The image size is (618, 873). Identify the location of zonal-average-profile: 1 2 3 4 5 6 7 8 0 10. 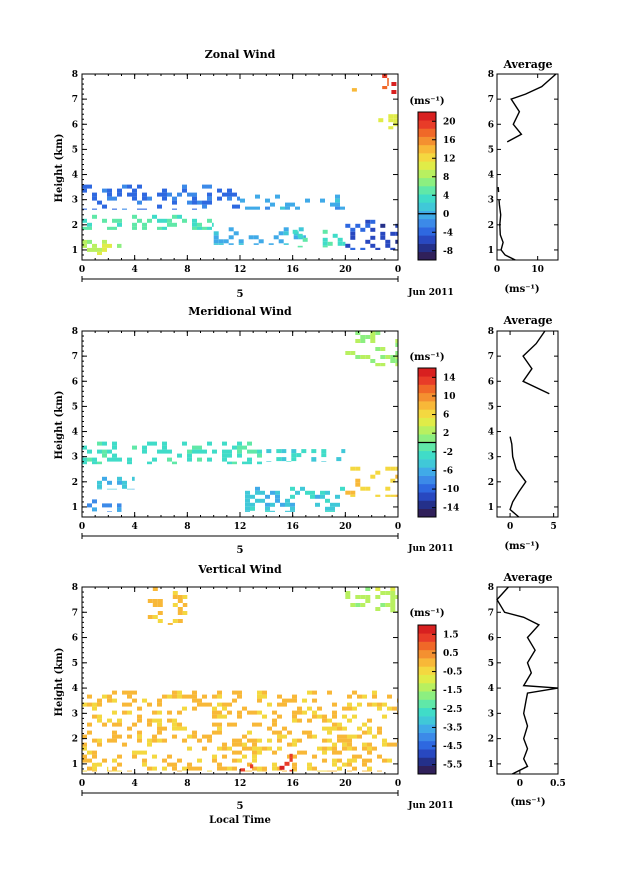
(523, 172).